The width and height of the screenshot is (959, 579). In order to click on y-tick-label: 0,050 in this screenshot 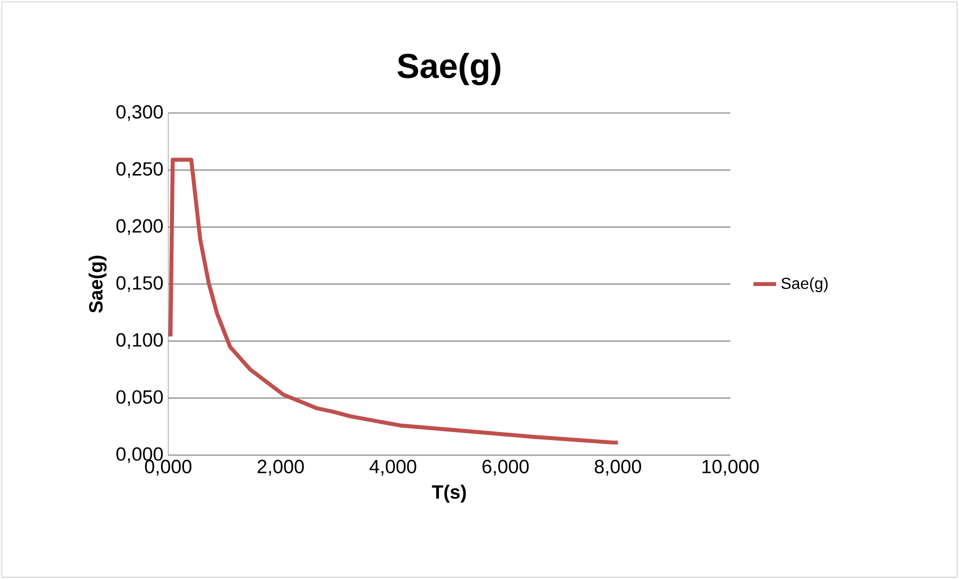, I will do `click(139, 398)`.